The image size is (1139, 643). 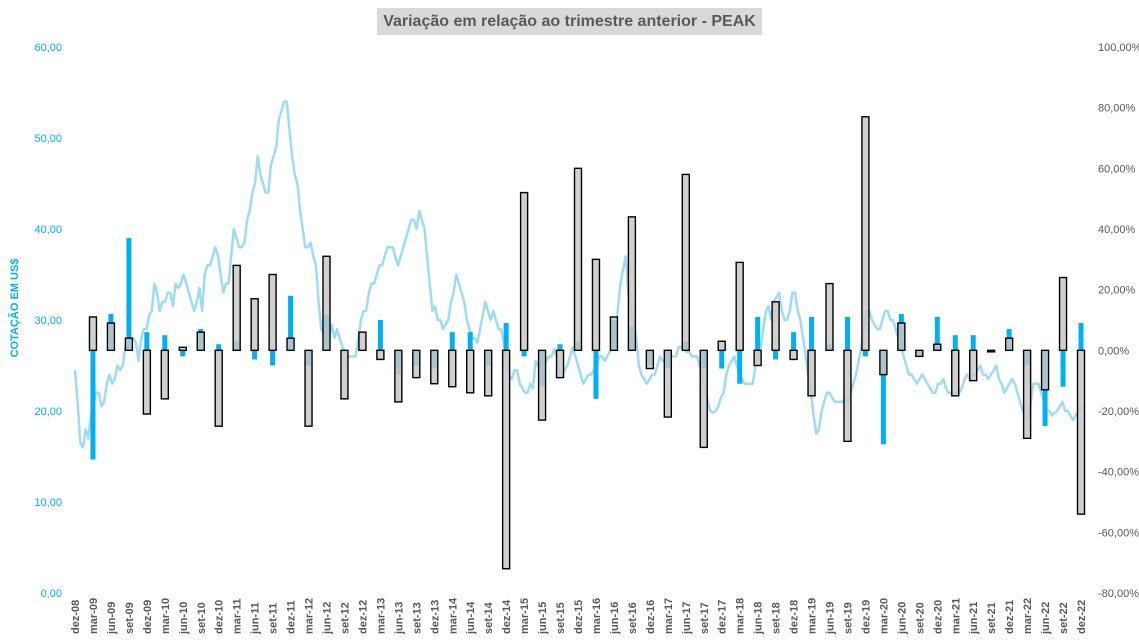 I want to click on y-left-tick-label: 50,00, so click(x=48, y=139).